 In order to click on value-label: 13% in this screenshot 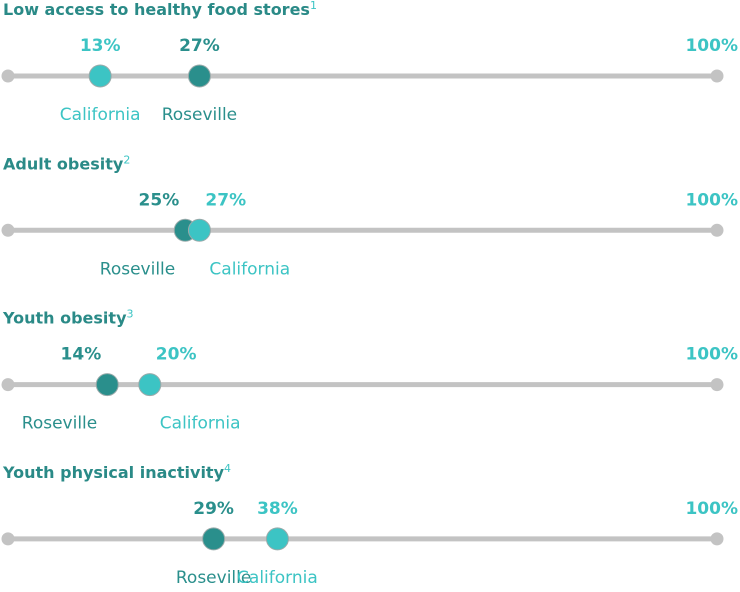, I will do `click(100, 46)`.